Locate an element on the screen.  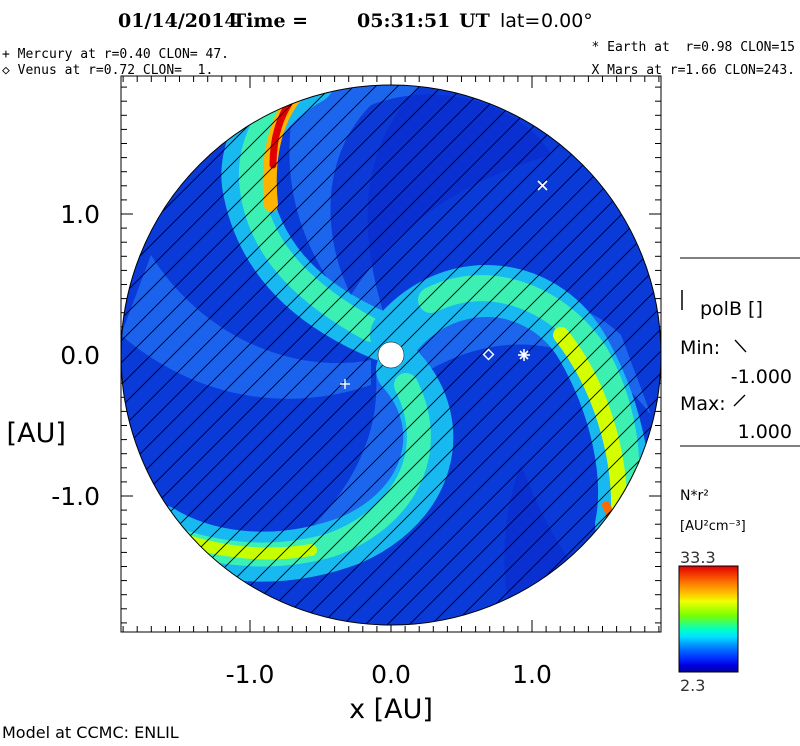
polarity-max-value: 1.000 is located at coordinates (765, 432).